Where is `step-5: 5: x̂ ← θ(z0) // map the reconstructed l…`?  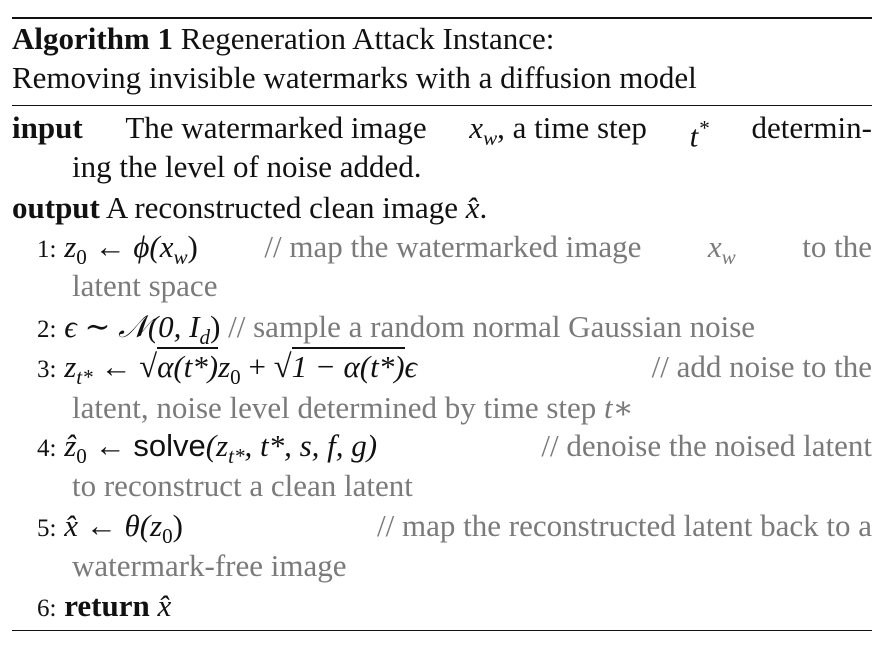 step-5: 5: x̂ ← θ(z0) // map the reconstructed l… is located at coordinates (454, 531).